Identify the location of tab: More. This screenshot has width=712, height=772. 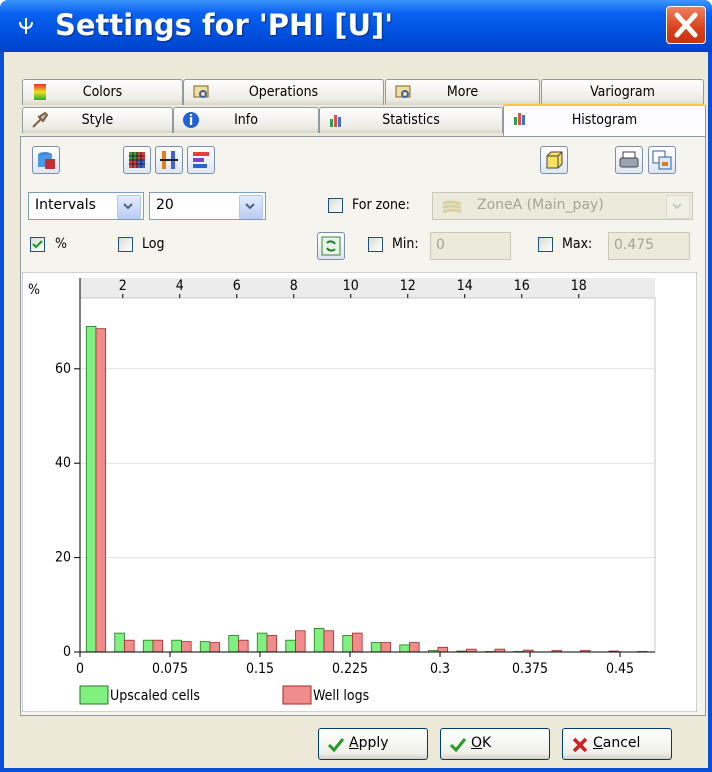
(462, 92).